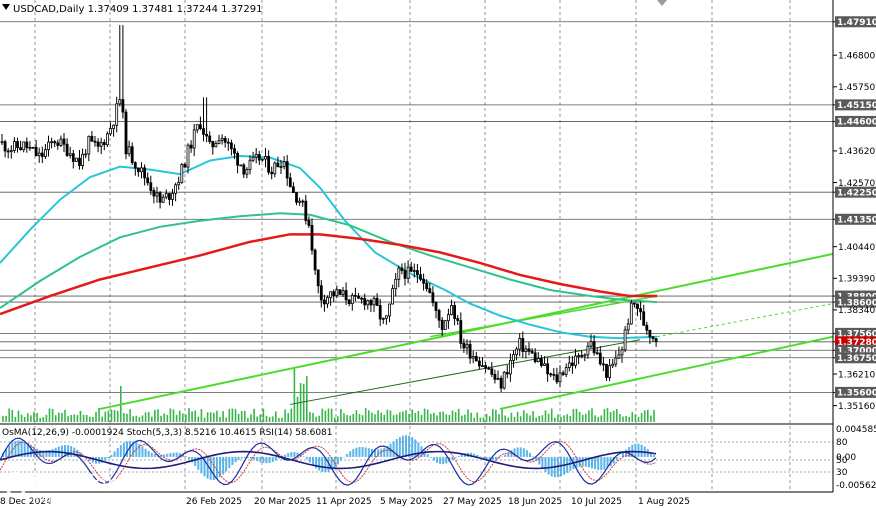 Image resolution: width=876 pixels, height=508 pixels. Describe the element at coordinates (6, 7) in the screenshot. I see `collapse-arrow-icon` at that location.